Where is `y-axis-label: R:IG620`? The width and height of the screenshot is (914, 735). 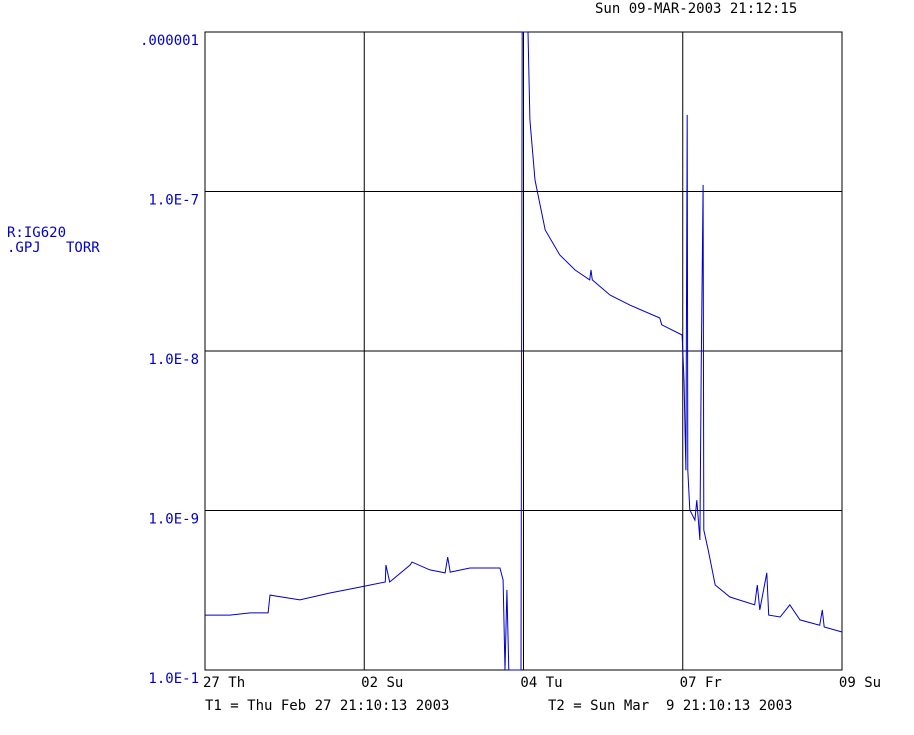
y-axis-label: R:IG620 is located at coordinates (36, 233).